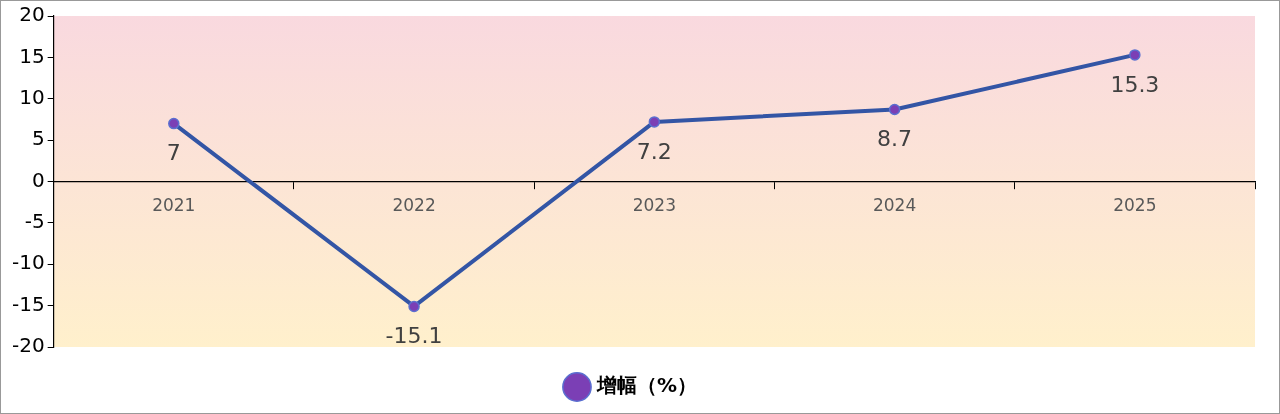 The height and width of the screenshot is (414, 1280). I want to click on x-tick-label: 2022, so click(414, 205).